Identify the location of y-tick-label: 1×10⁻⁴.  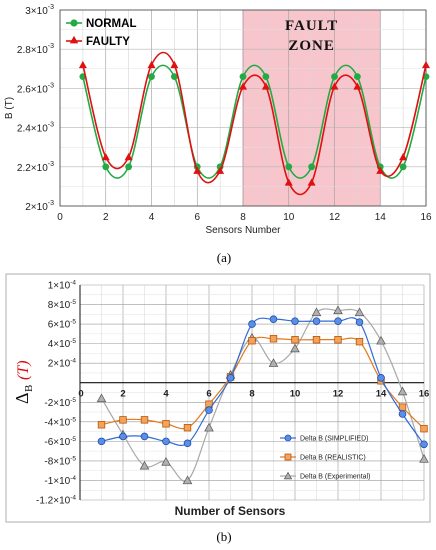
(62, 286).